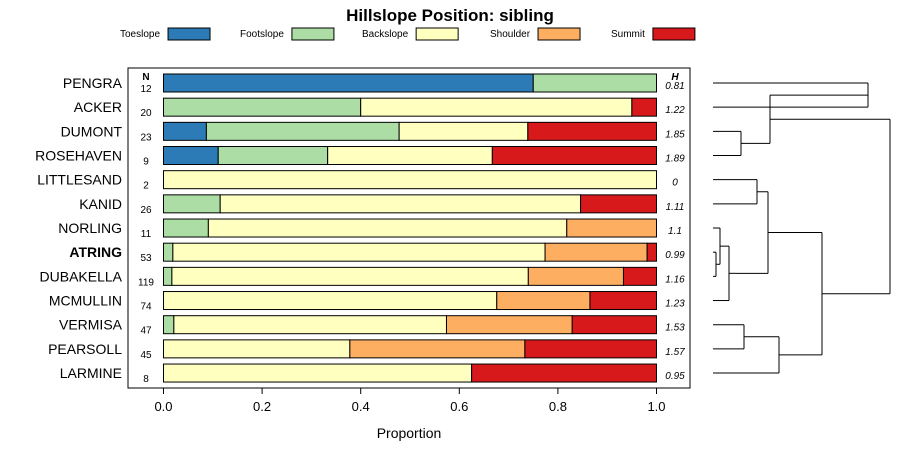 The width and height of the screenshot is (900, 460). What do you see at coordinates (575, 276) in the screenshot?
I see `bar-segment-dubakella-shoulder` at bounding box center [575, 276].